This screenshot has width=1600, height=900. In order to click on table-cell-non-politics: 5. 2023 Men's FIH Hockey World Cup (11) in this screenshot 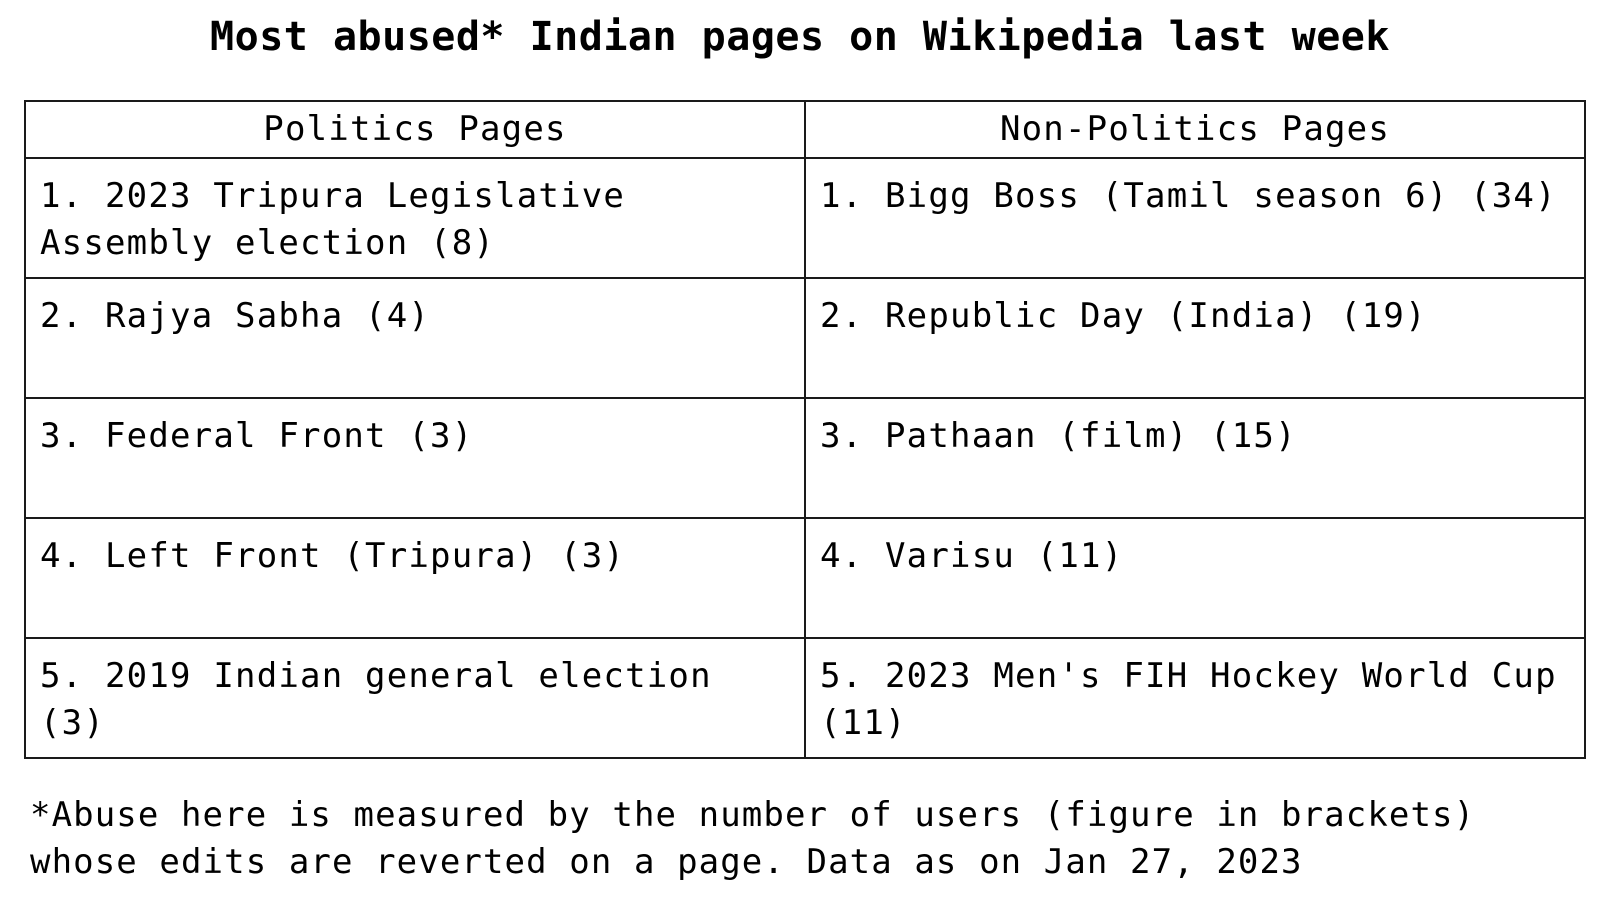, I will do `click(1195, 698)`.